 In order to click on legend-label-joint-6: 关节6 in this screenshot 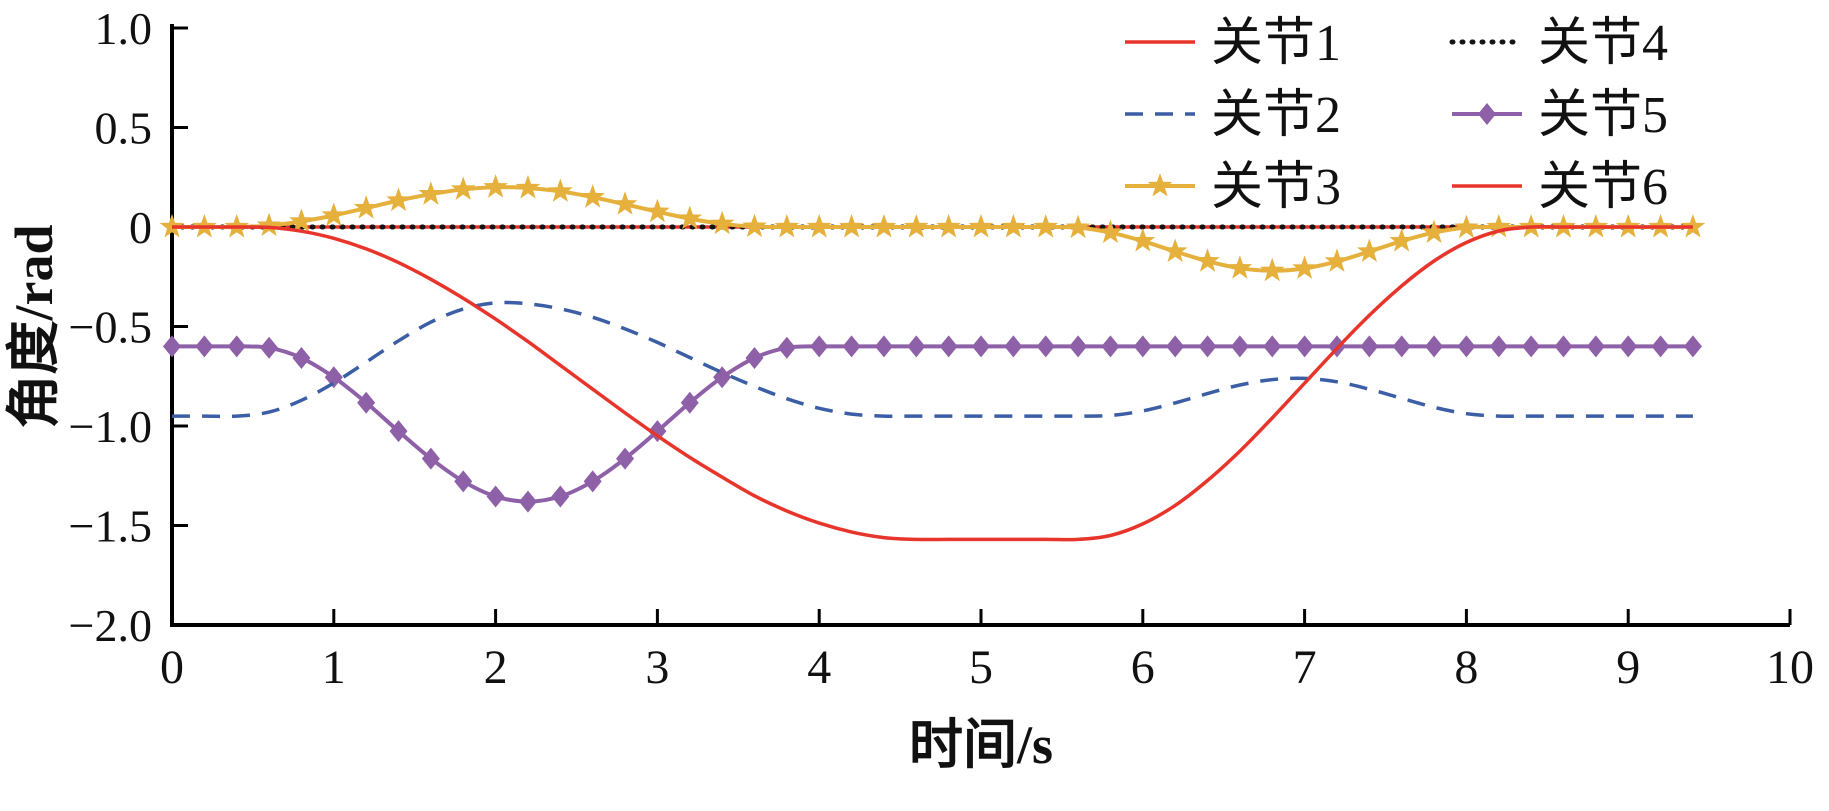, I will do `click(1603, 187)`.